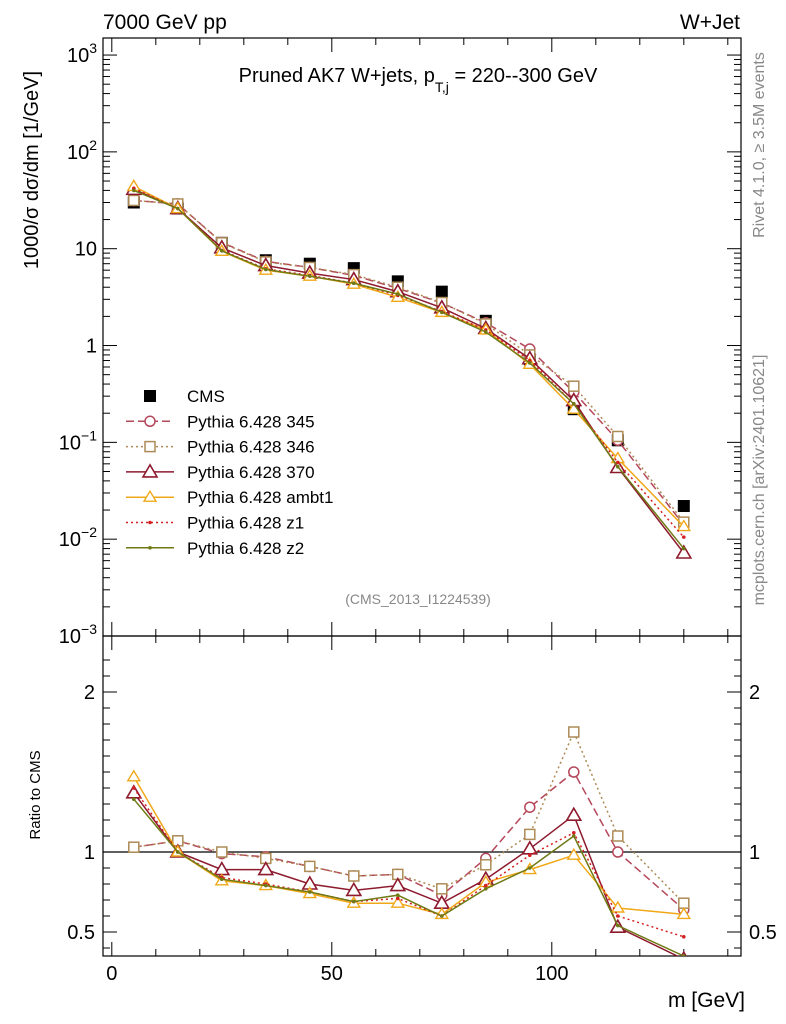 This screenshot has height=1024, width=786. I want to click on rivet-label: Rivet 4.1.0, ≥ 3.5M events, so click(759, 145).